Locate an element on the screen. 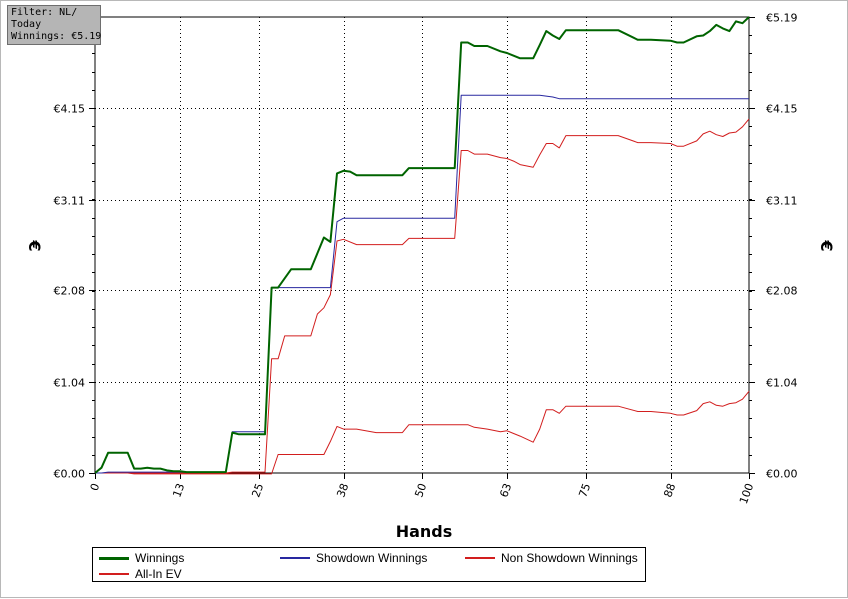 Image resolution: width=848 pixels, height=599 pixels. y-tick-label-left: €4.15 is located at coordinates (70, 109).